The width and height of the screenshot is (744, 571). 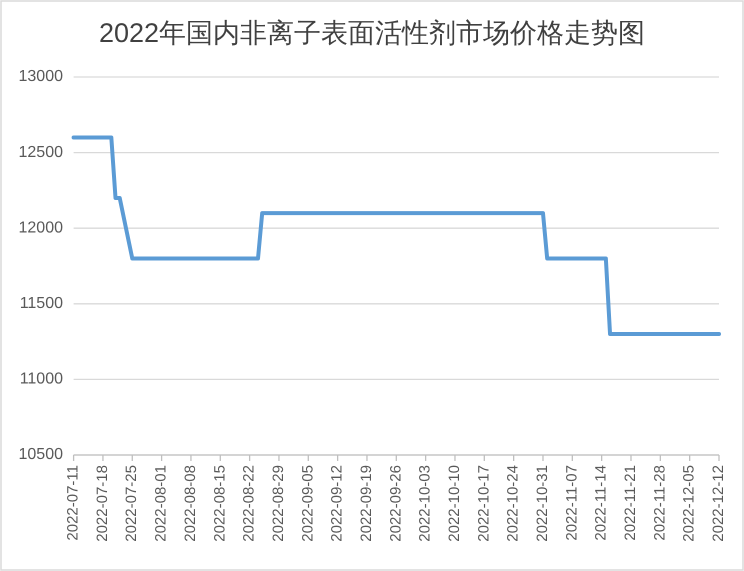 What do you see at coordinates (41, 152) in the screenshot?
I see `y-tick-label: 12500` at bounding box center [41, 152].